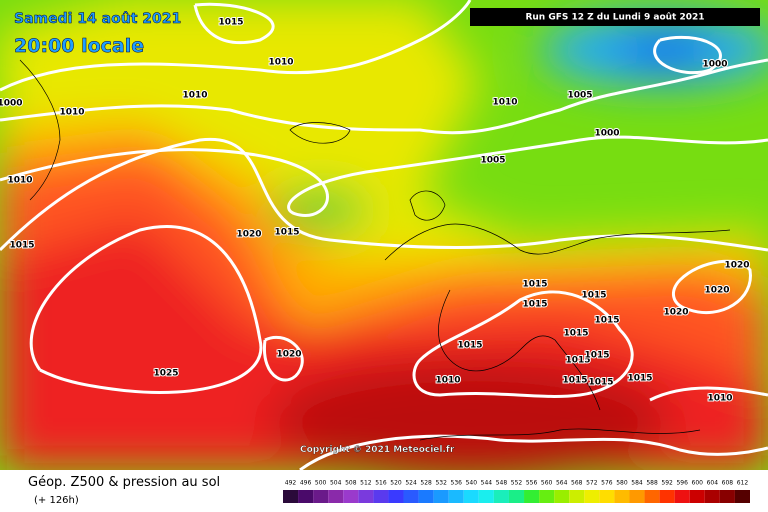  Describe the element at coordinates (592, 483) in the screenshot. I see `legend-label: 572` at that location.